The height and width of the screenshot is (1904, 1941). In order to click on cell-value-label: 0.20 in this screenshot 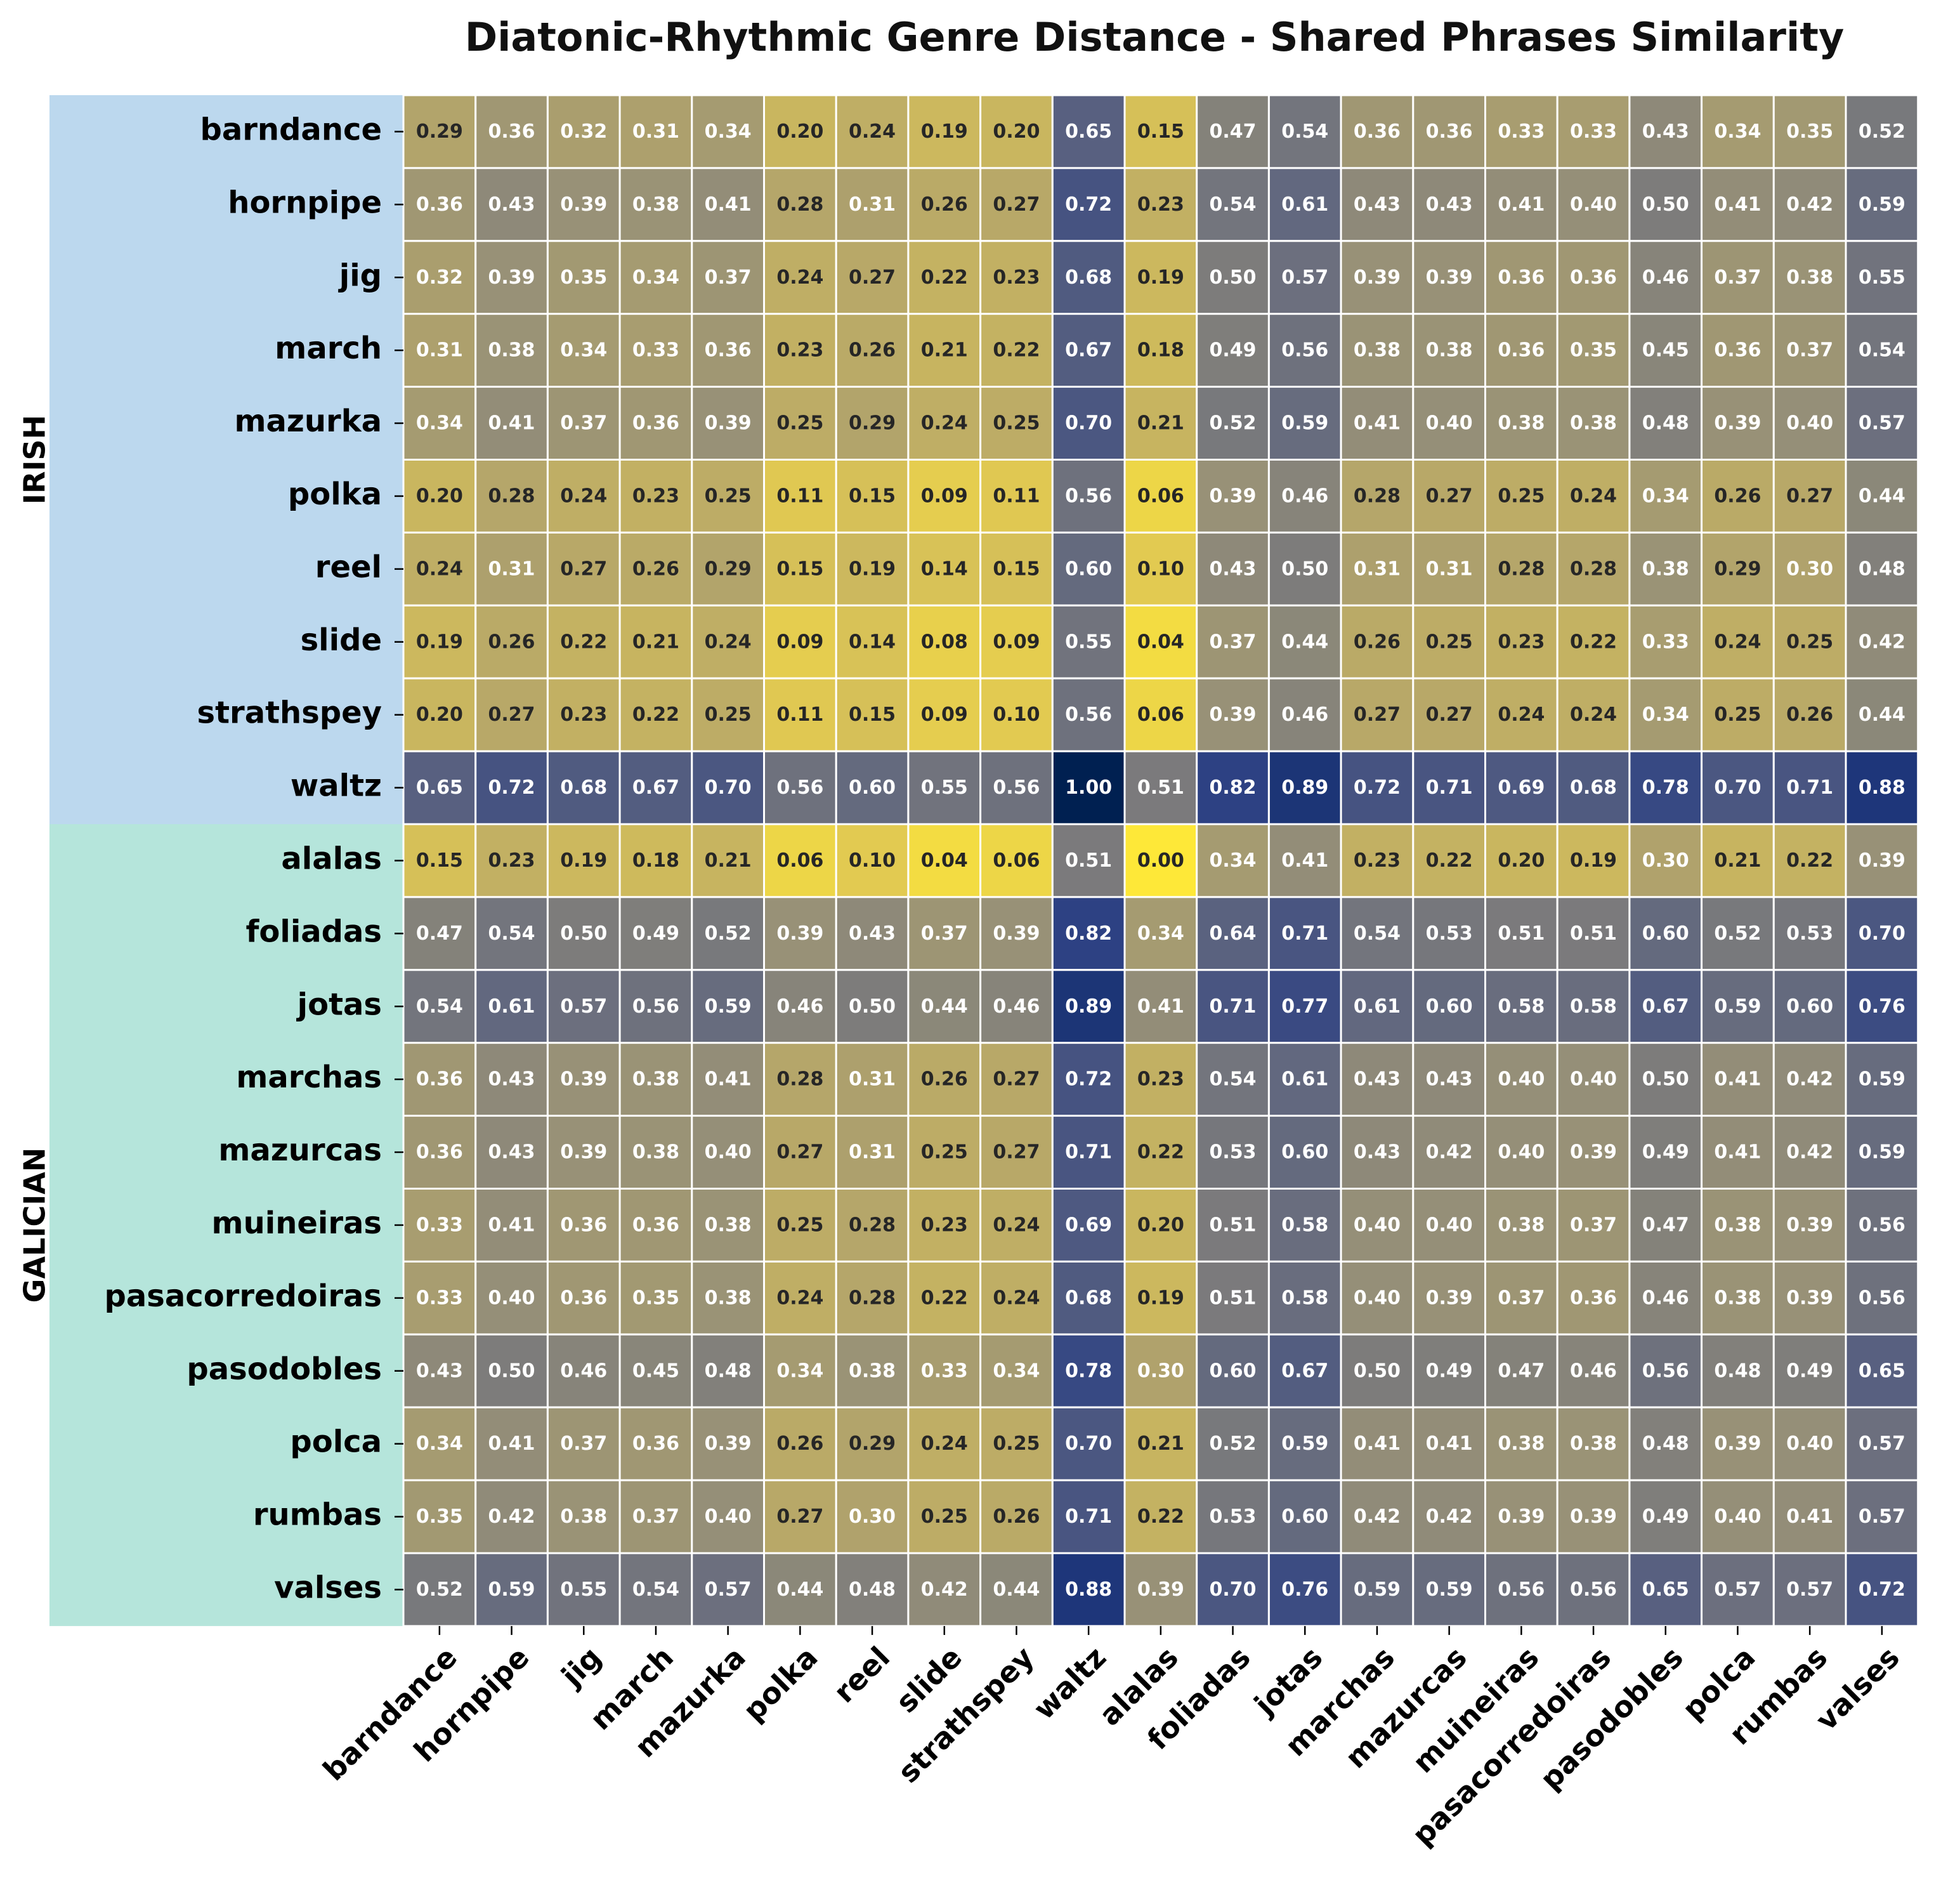, I will do `click(799, 132)`.